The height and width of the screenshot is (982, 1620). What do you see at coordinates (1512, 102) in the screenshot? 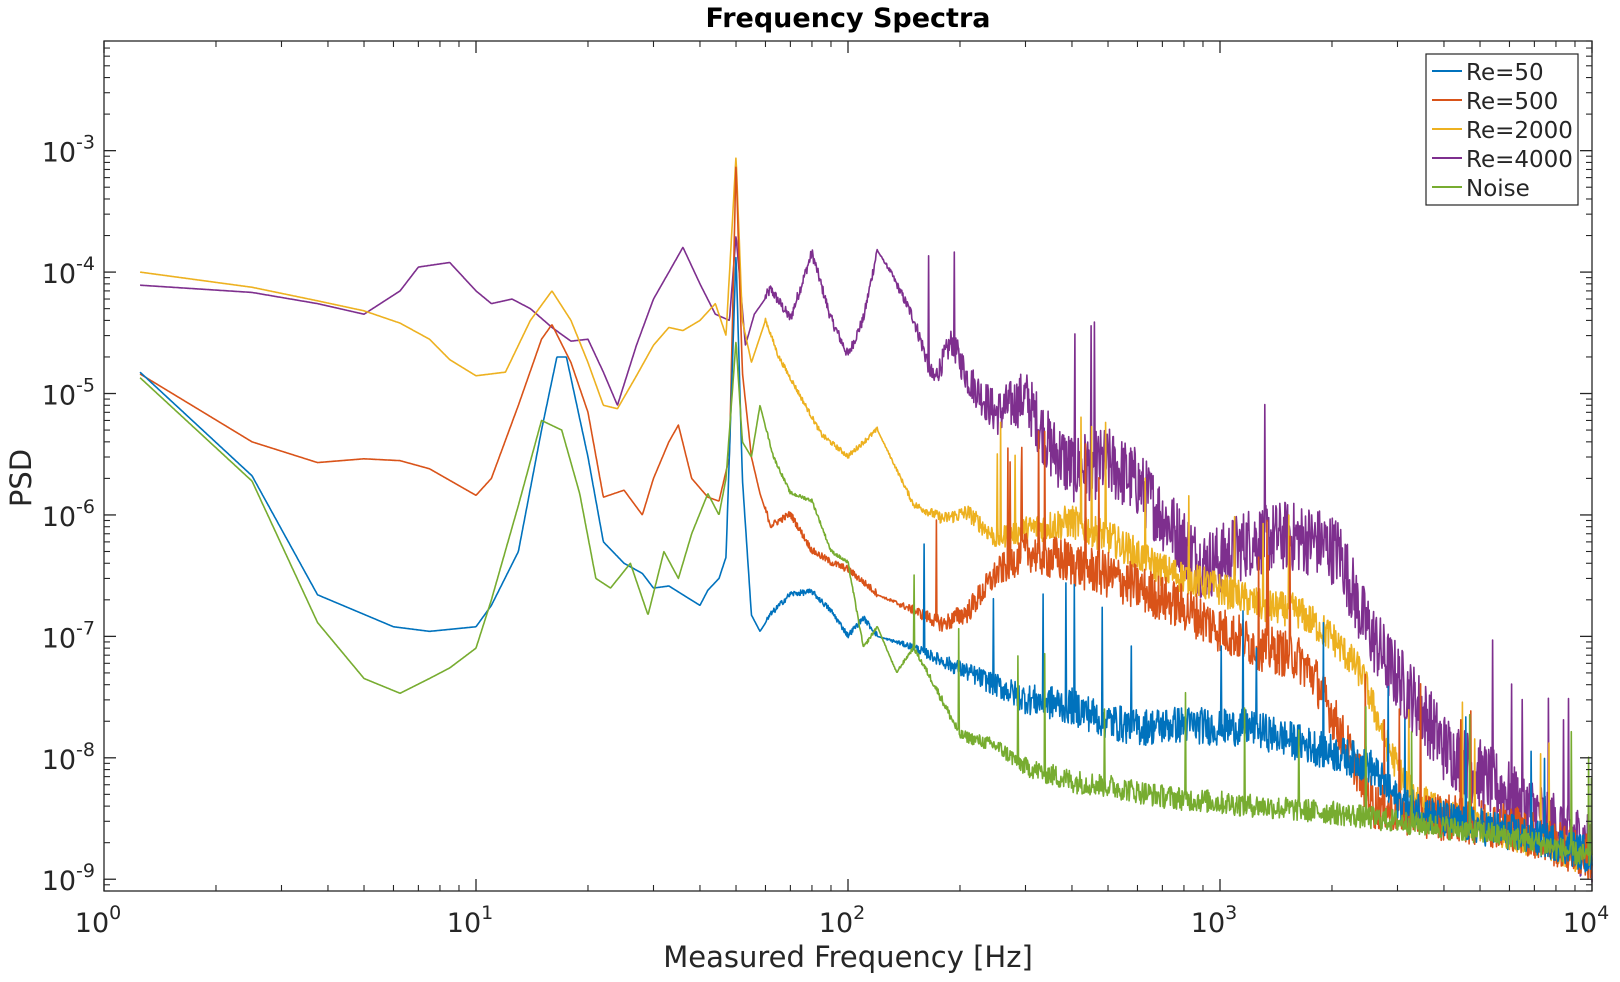
I see `legend-label-re-500: Re=500` at bounding box center [1512, 102].